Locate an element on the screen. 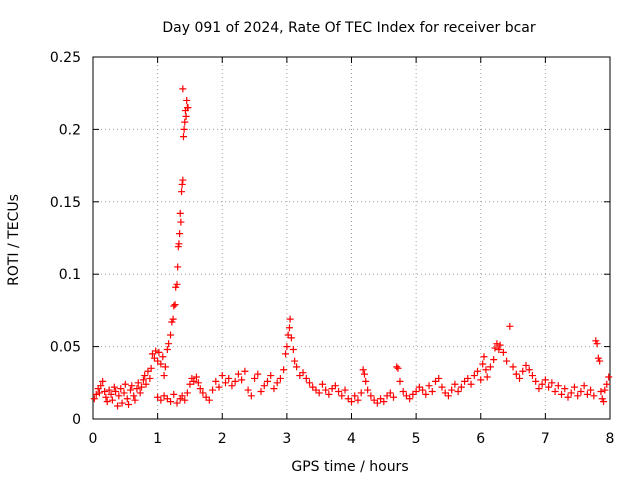 This screenshot has height=480, width=640. x-tick-label: 8 is located at coordinates (610, 439).